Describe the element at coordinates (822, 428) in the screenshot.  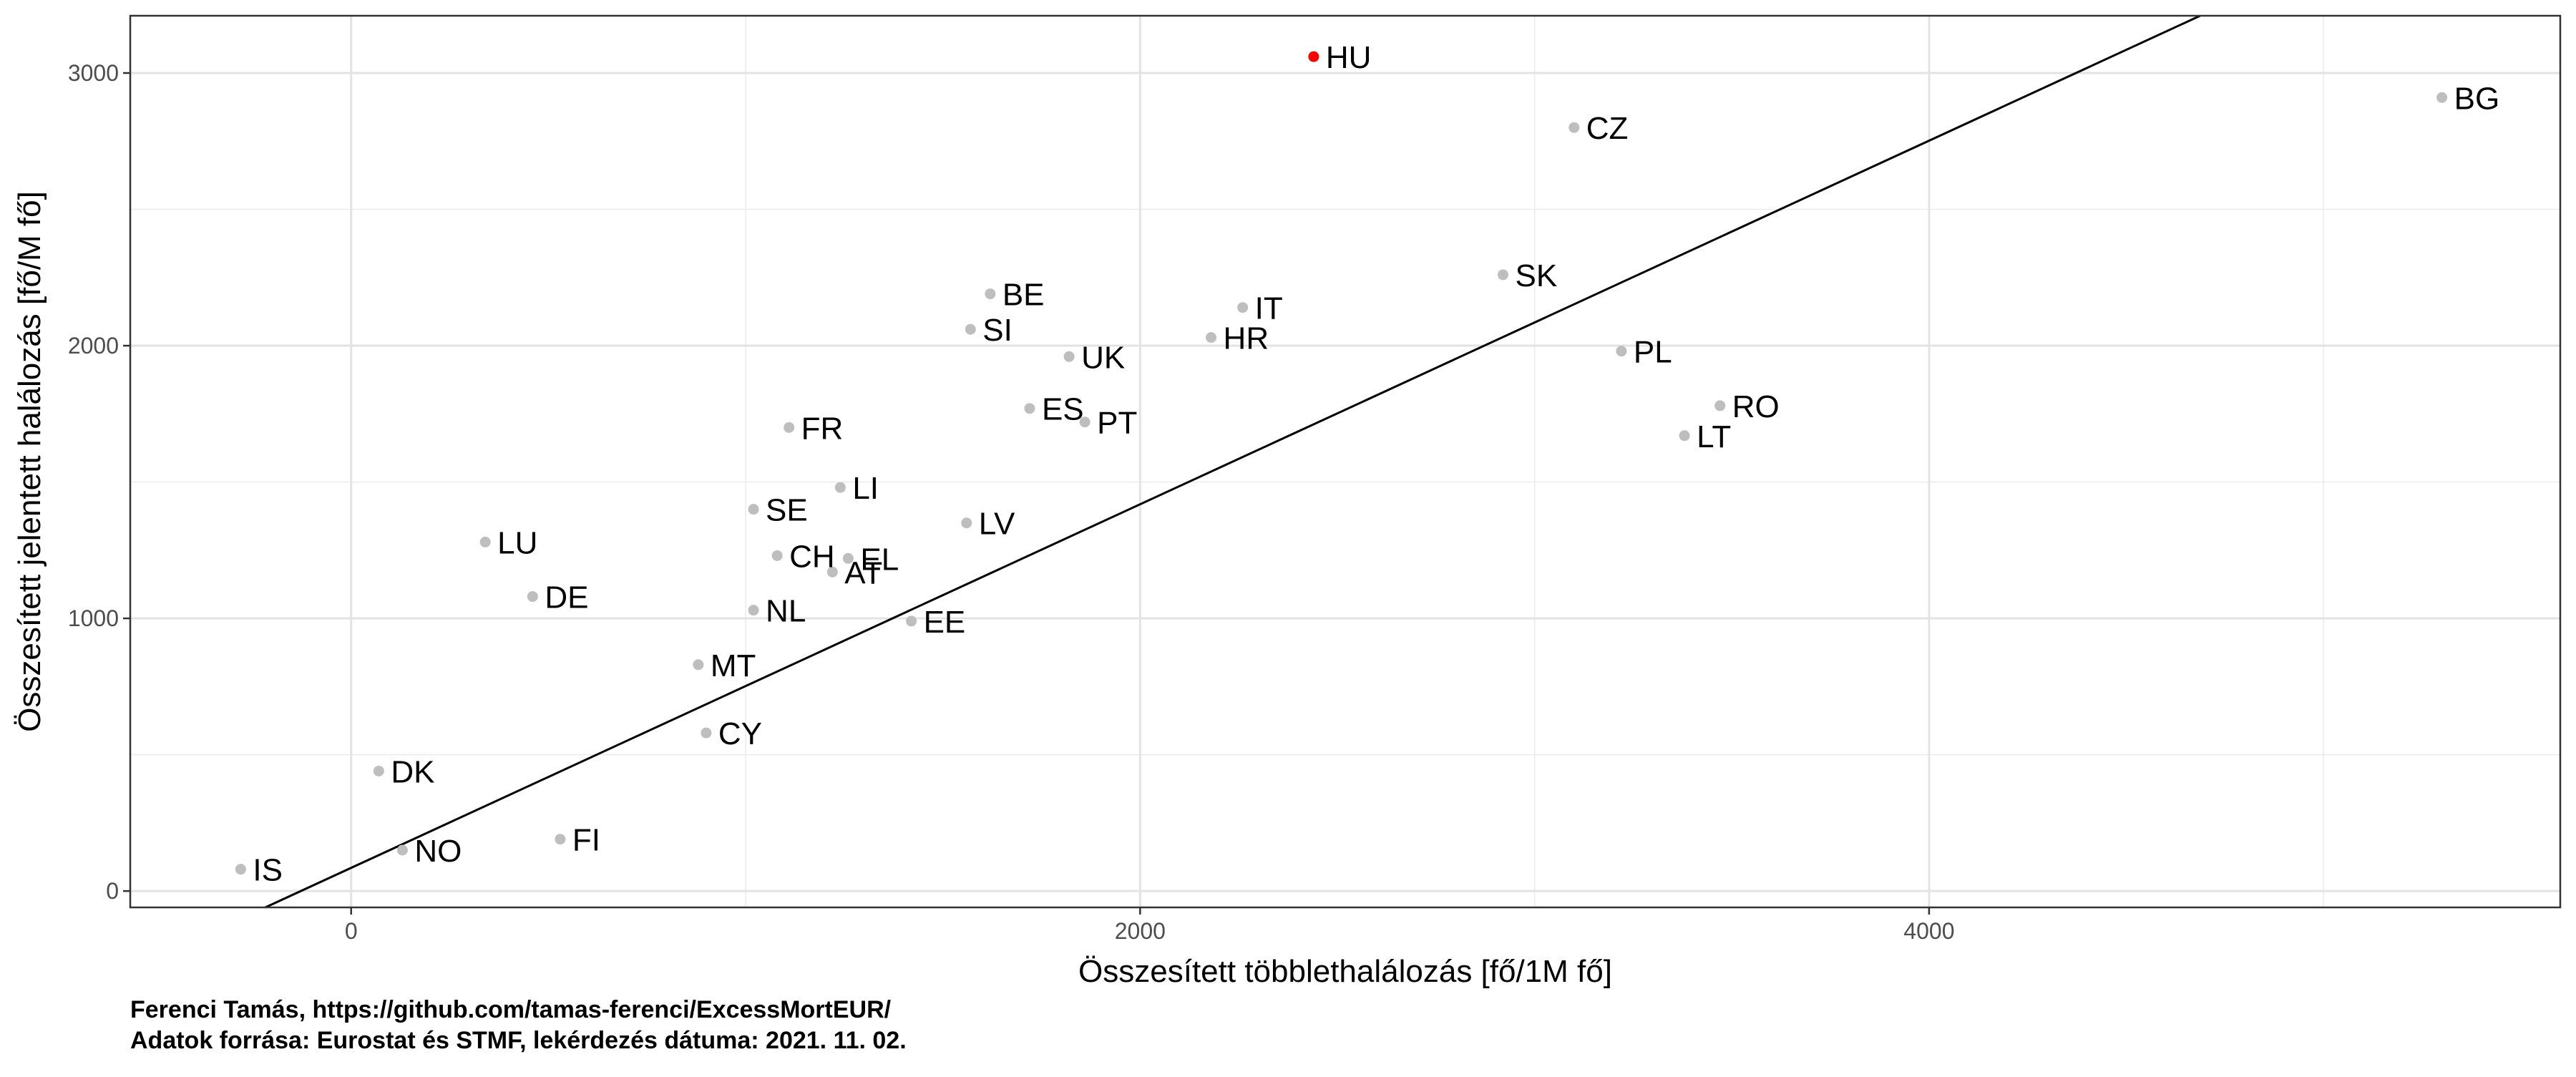
I see `point-label-fr: FR` at that location.